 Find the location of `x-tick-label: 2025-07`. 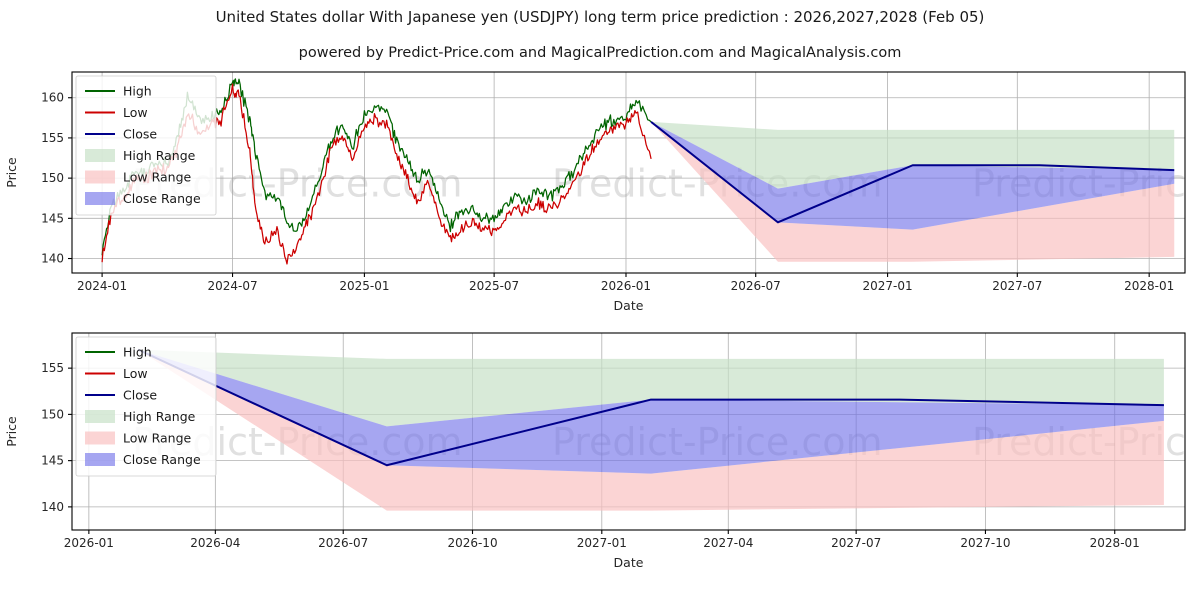

x-tick-label: 2025-07 is located at coordinates (494, 286).